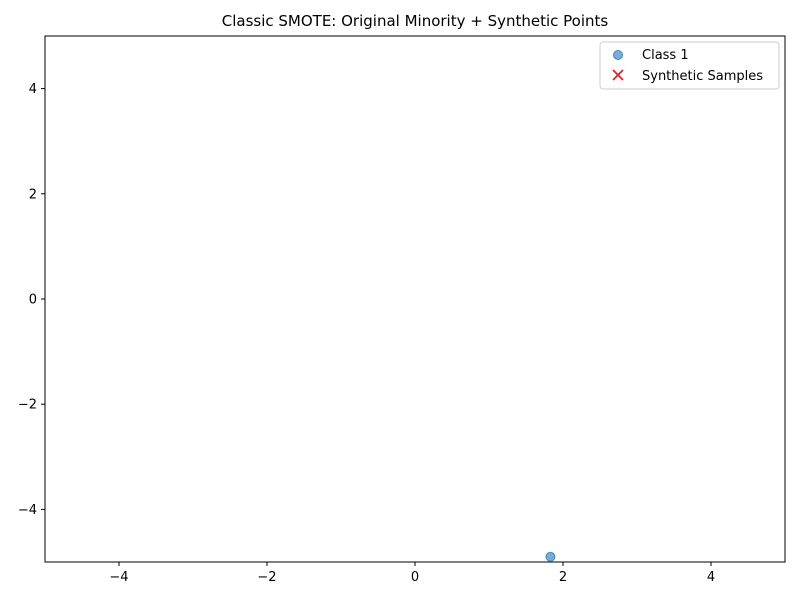  I want to click on legend-label-class-1: Class 1, so click(665, 55).